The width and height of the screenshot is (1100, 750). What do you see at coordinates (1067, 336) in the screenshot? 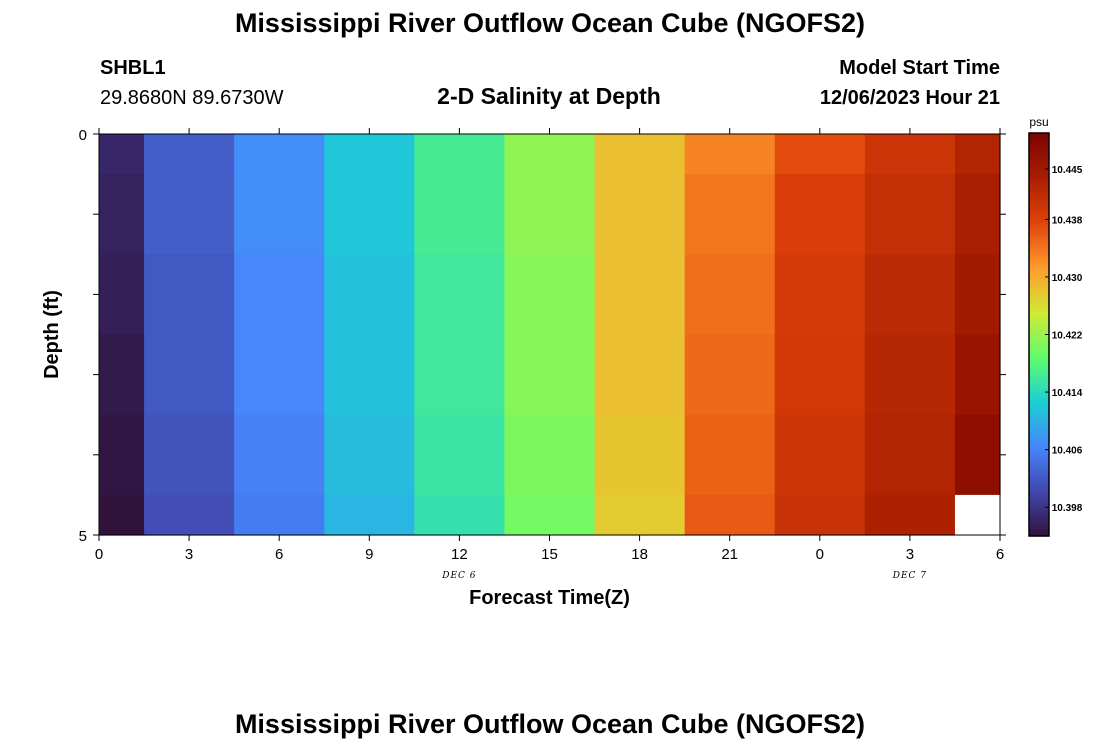
I see `colorbar-tick-label: 10.422` at bounding box center [1067, 336].